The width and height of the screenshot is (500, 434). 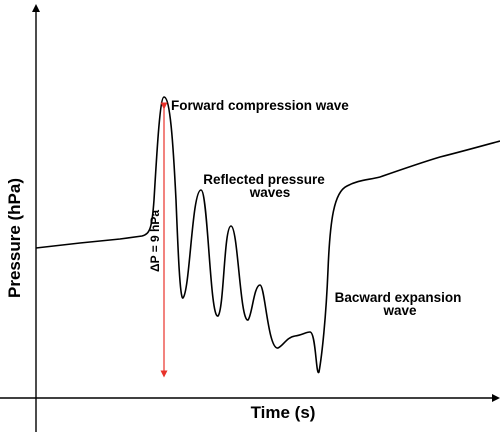 I want to click on backward-wave-label-line1: Bacward expansion, so click(x=398, y=297).